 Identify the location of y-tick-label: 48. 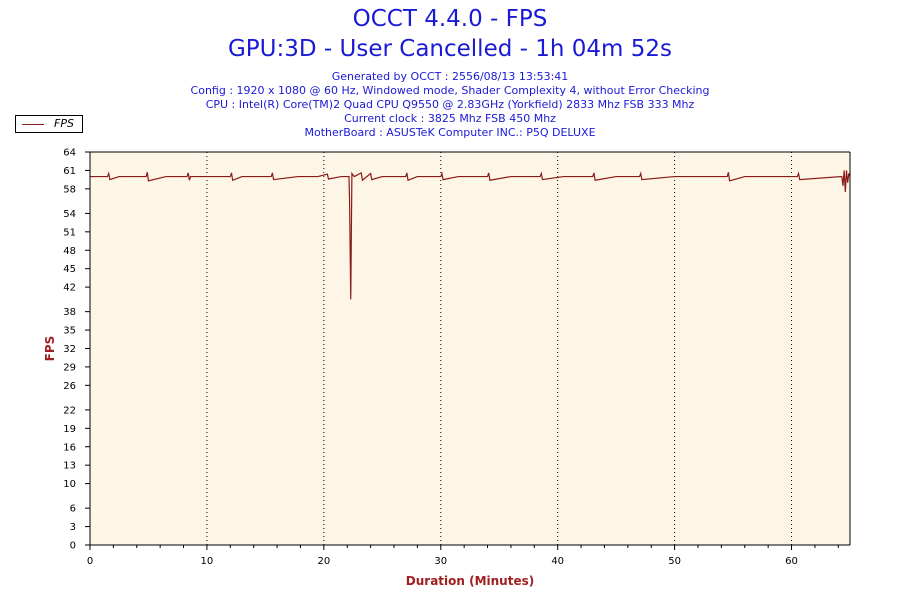
(69, 251).